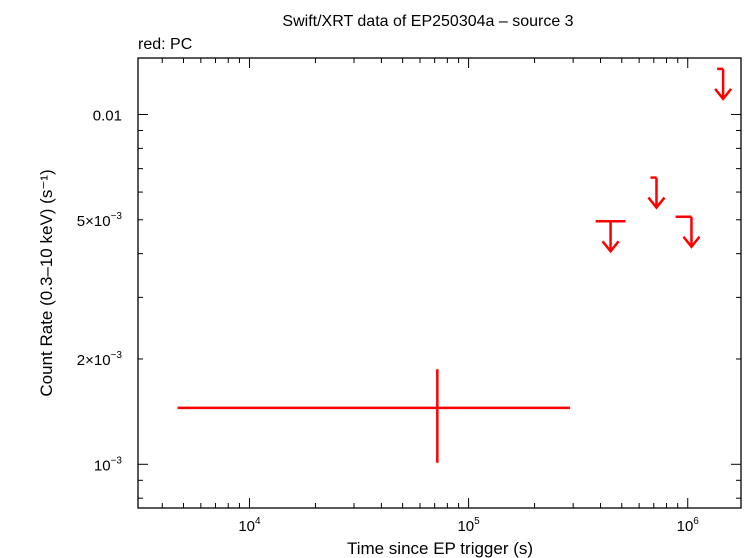 This screenshot has height=558, width=746. I want to click on chart-subtitle: red: PC, so click(165, 44).